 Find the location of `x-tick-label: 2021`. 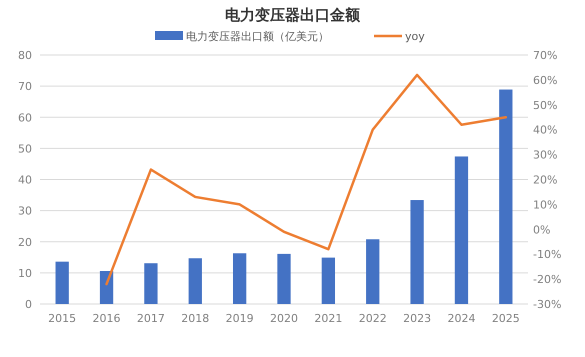

x-tick-label: 2021 is located at coordinates (328, 318).